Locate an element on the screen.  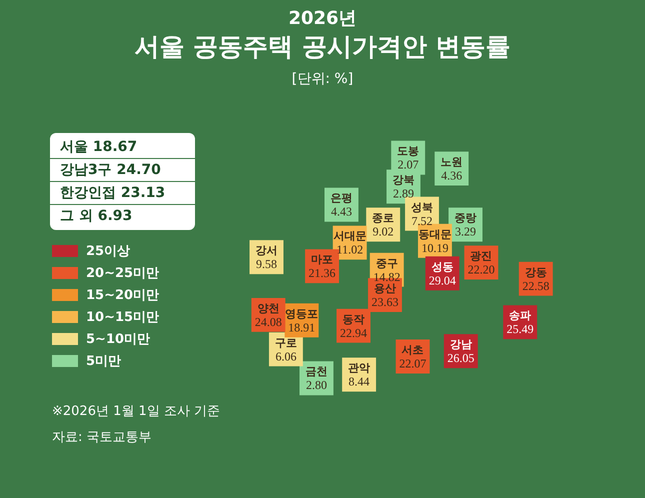
category-label: 강동 is located at coordinates (535, 272).